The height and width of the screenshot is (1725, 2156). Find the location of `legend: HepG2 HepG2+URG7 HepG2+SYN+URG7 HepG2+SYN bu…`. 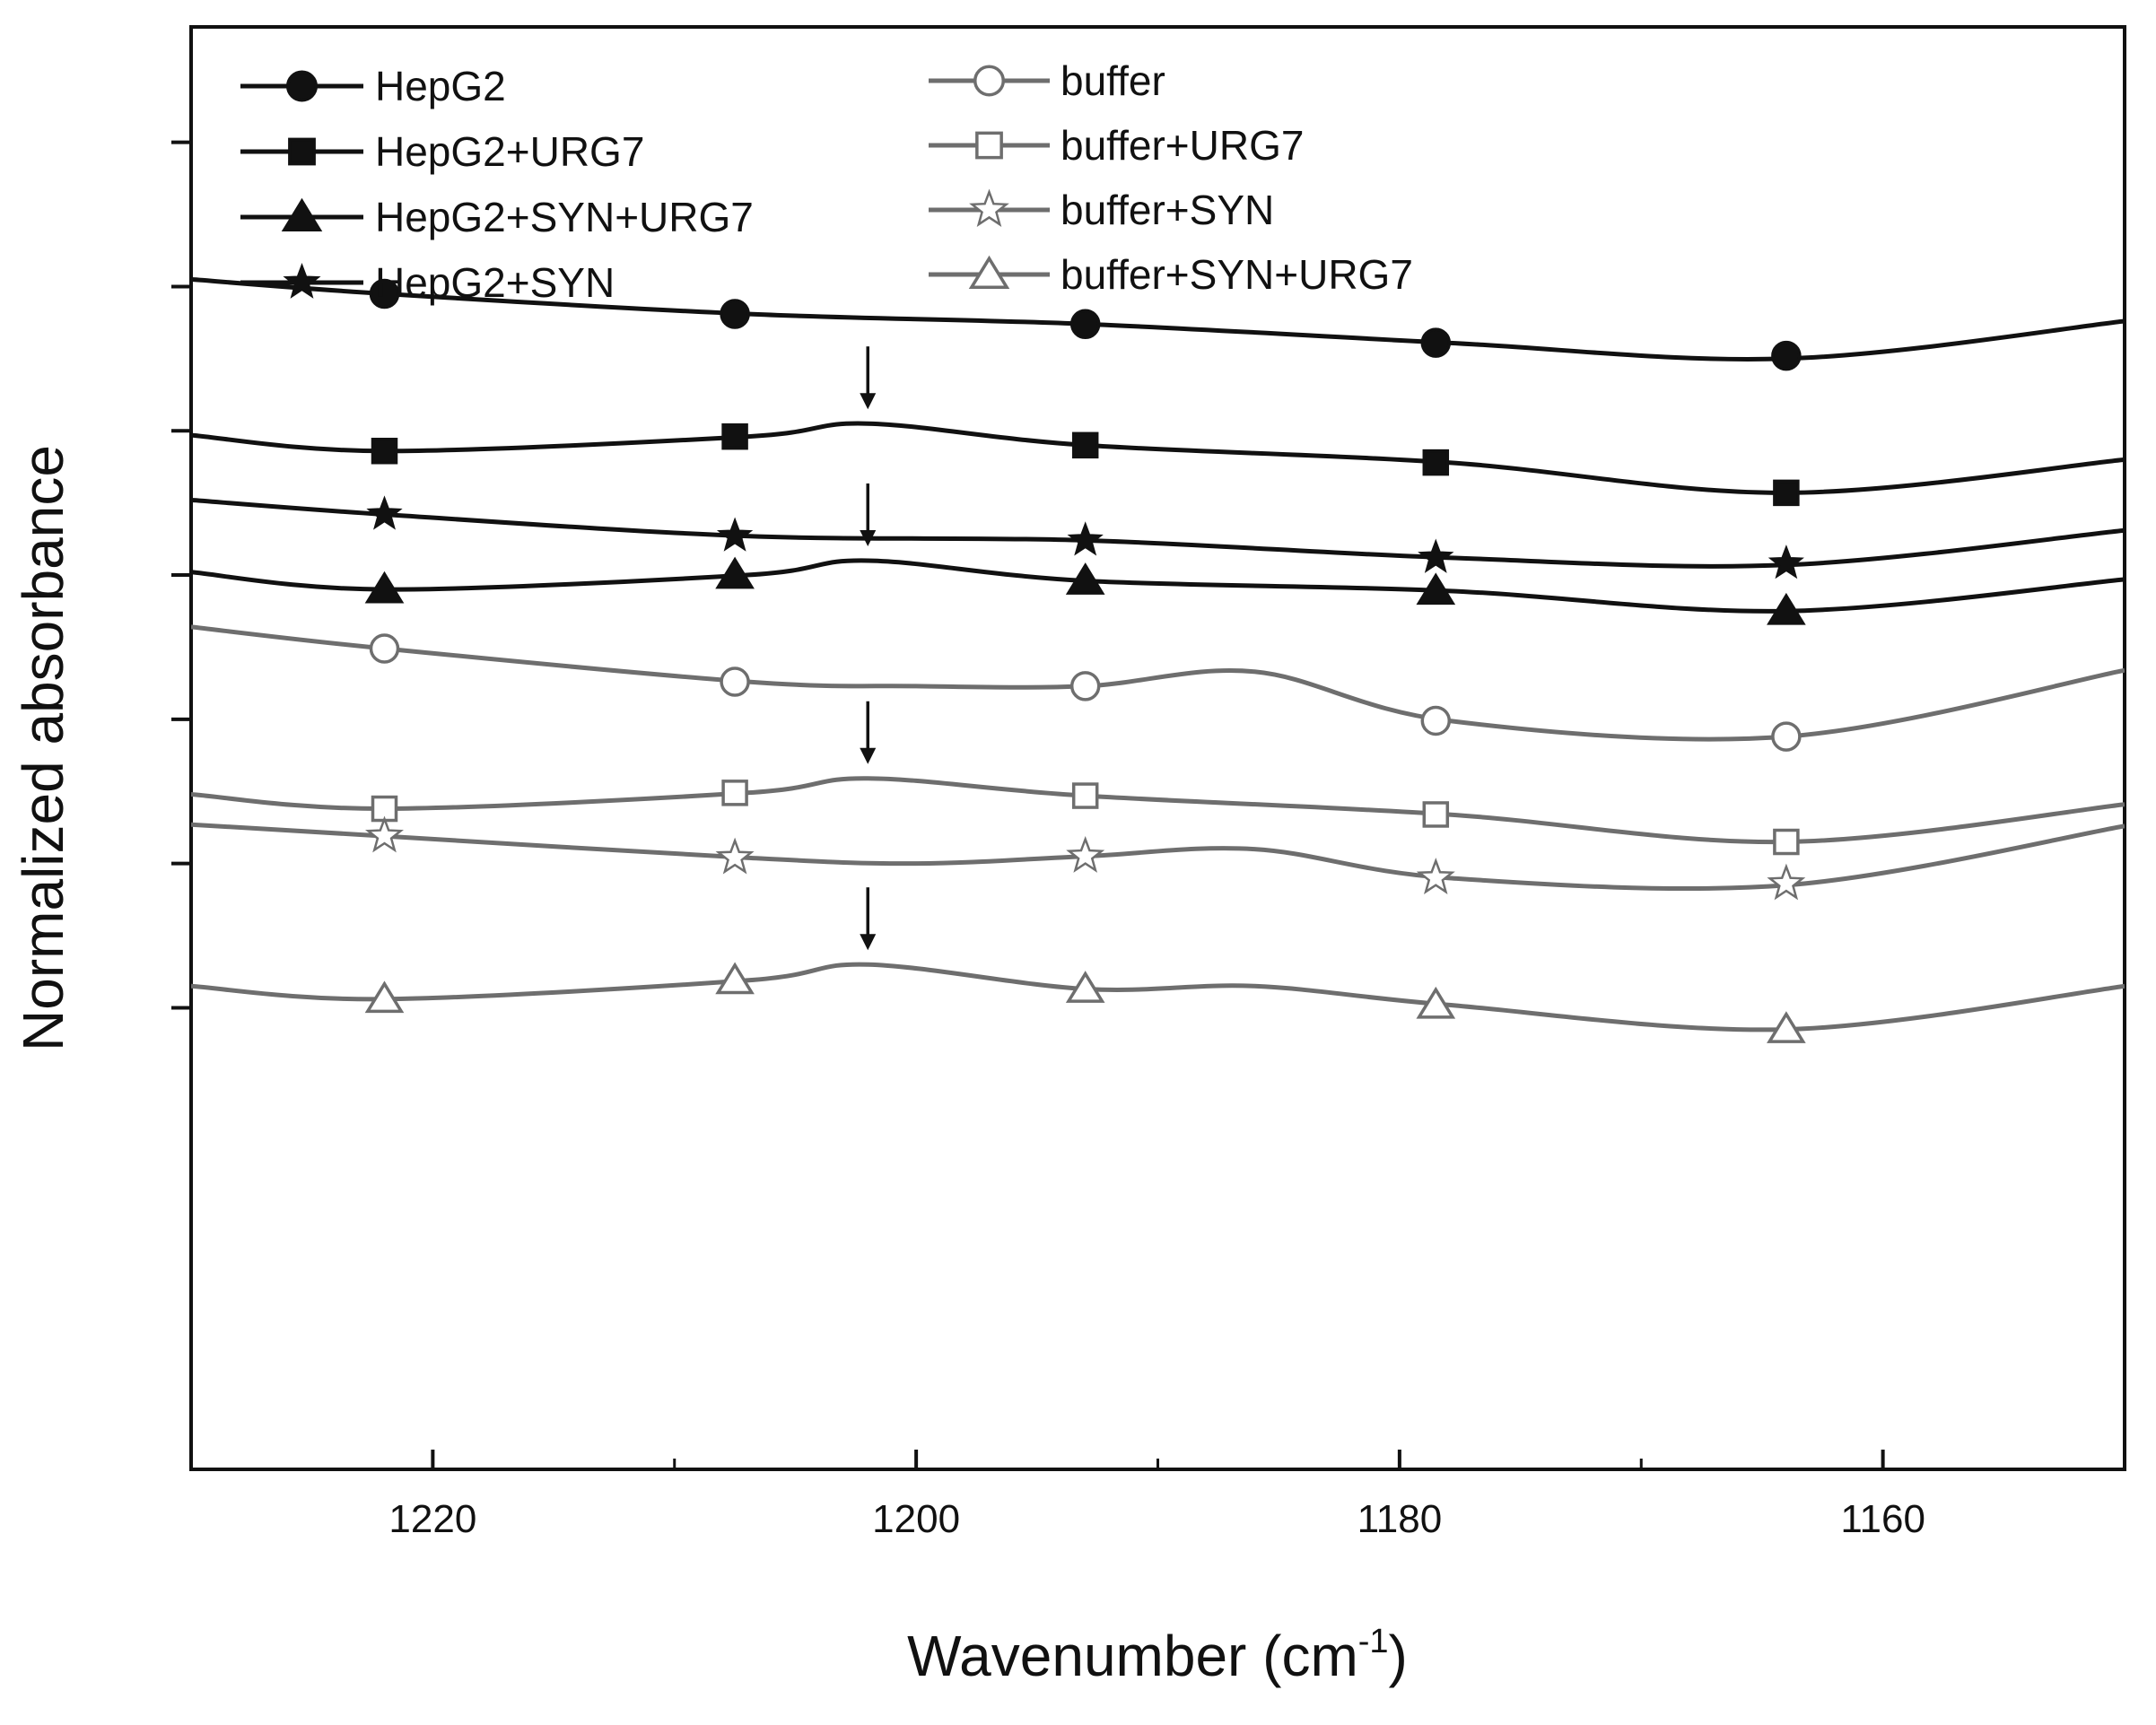

legend: HepG2 HepG2+URG7 HepG2+SYN+URG7 HepG2+SYN bu… is located at coordinates (826, 181).